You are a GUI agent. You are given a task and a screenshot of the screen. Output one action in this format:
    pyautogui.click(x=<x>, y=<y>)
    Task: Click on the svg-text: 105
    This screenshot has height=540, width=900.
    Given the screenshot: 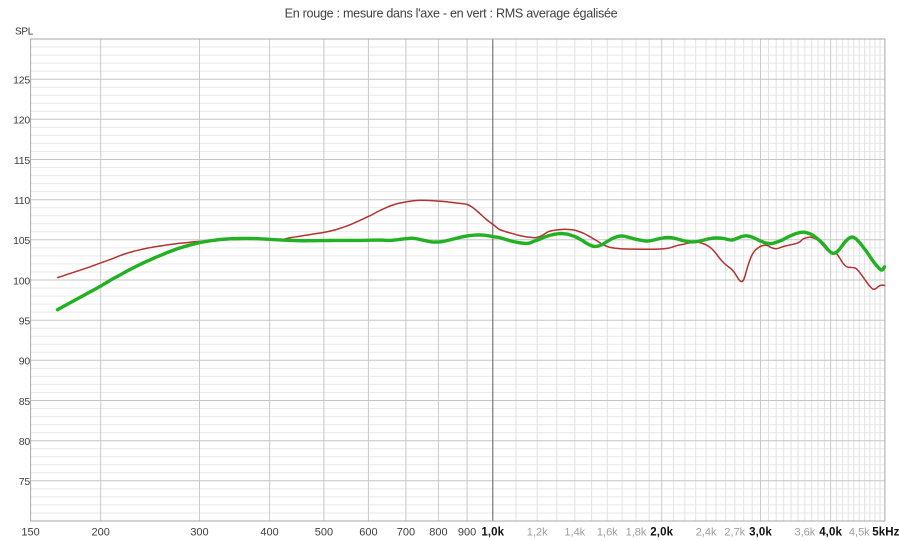 What is the action you would take?
    pyautogui.click(x=21, y=241)
    